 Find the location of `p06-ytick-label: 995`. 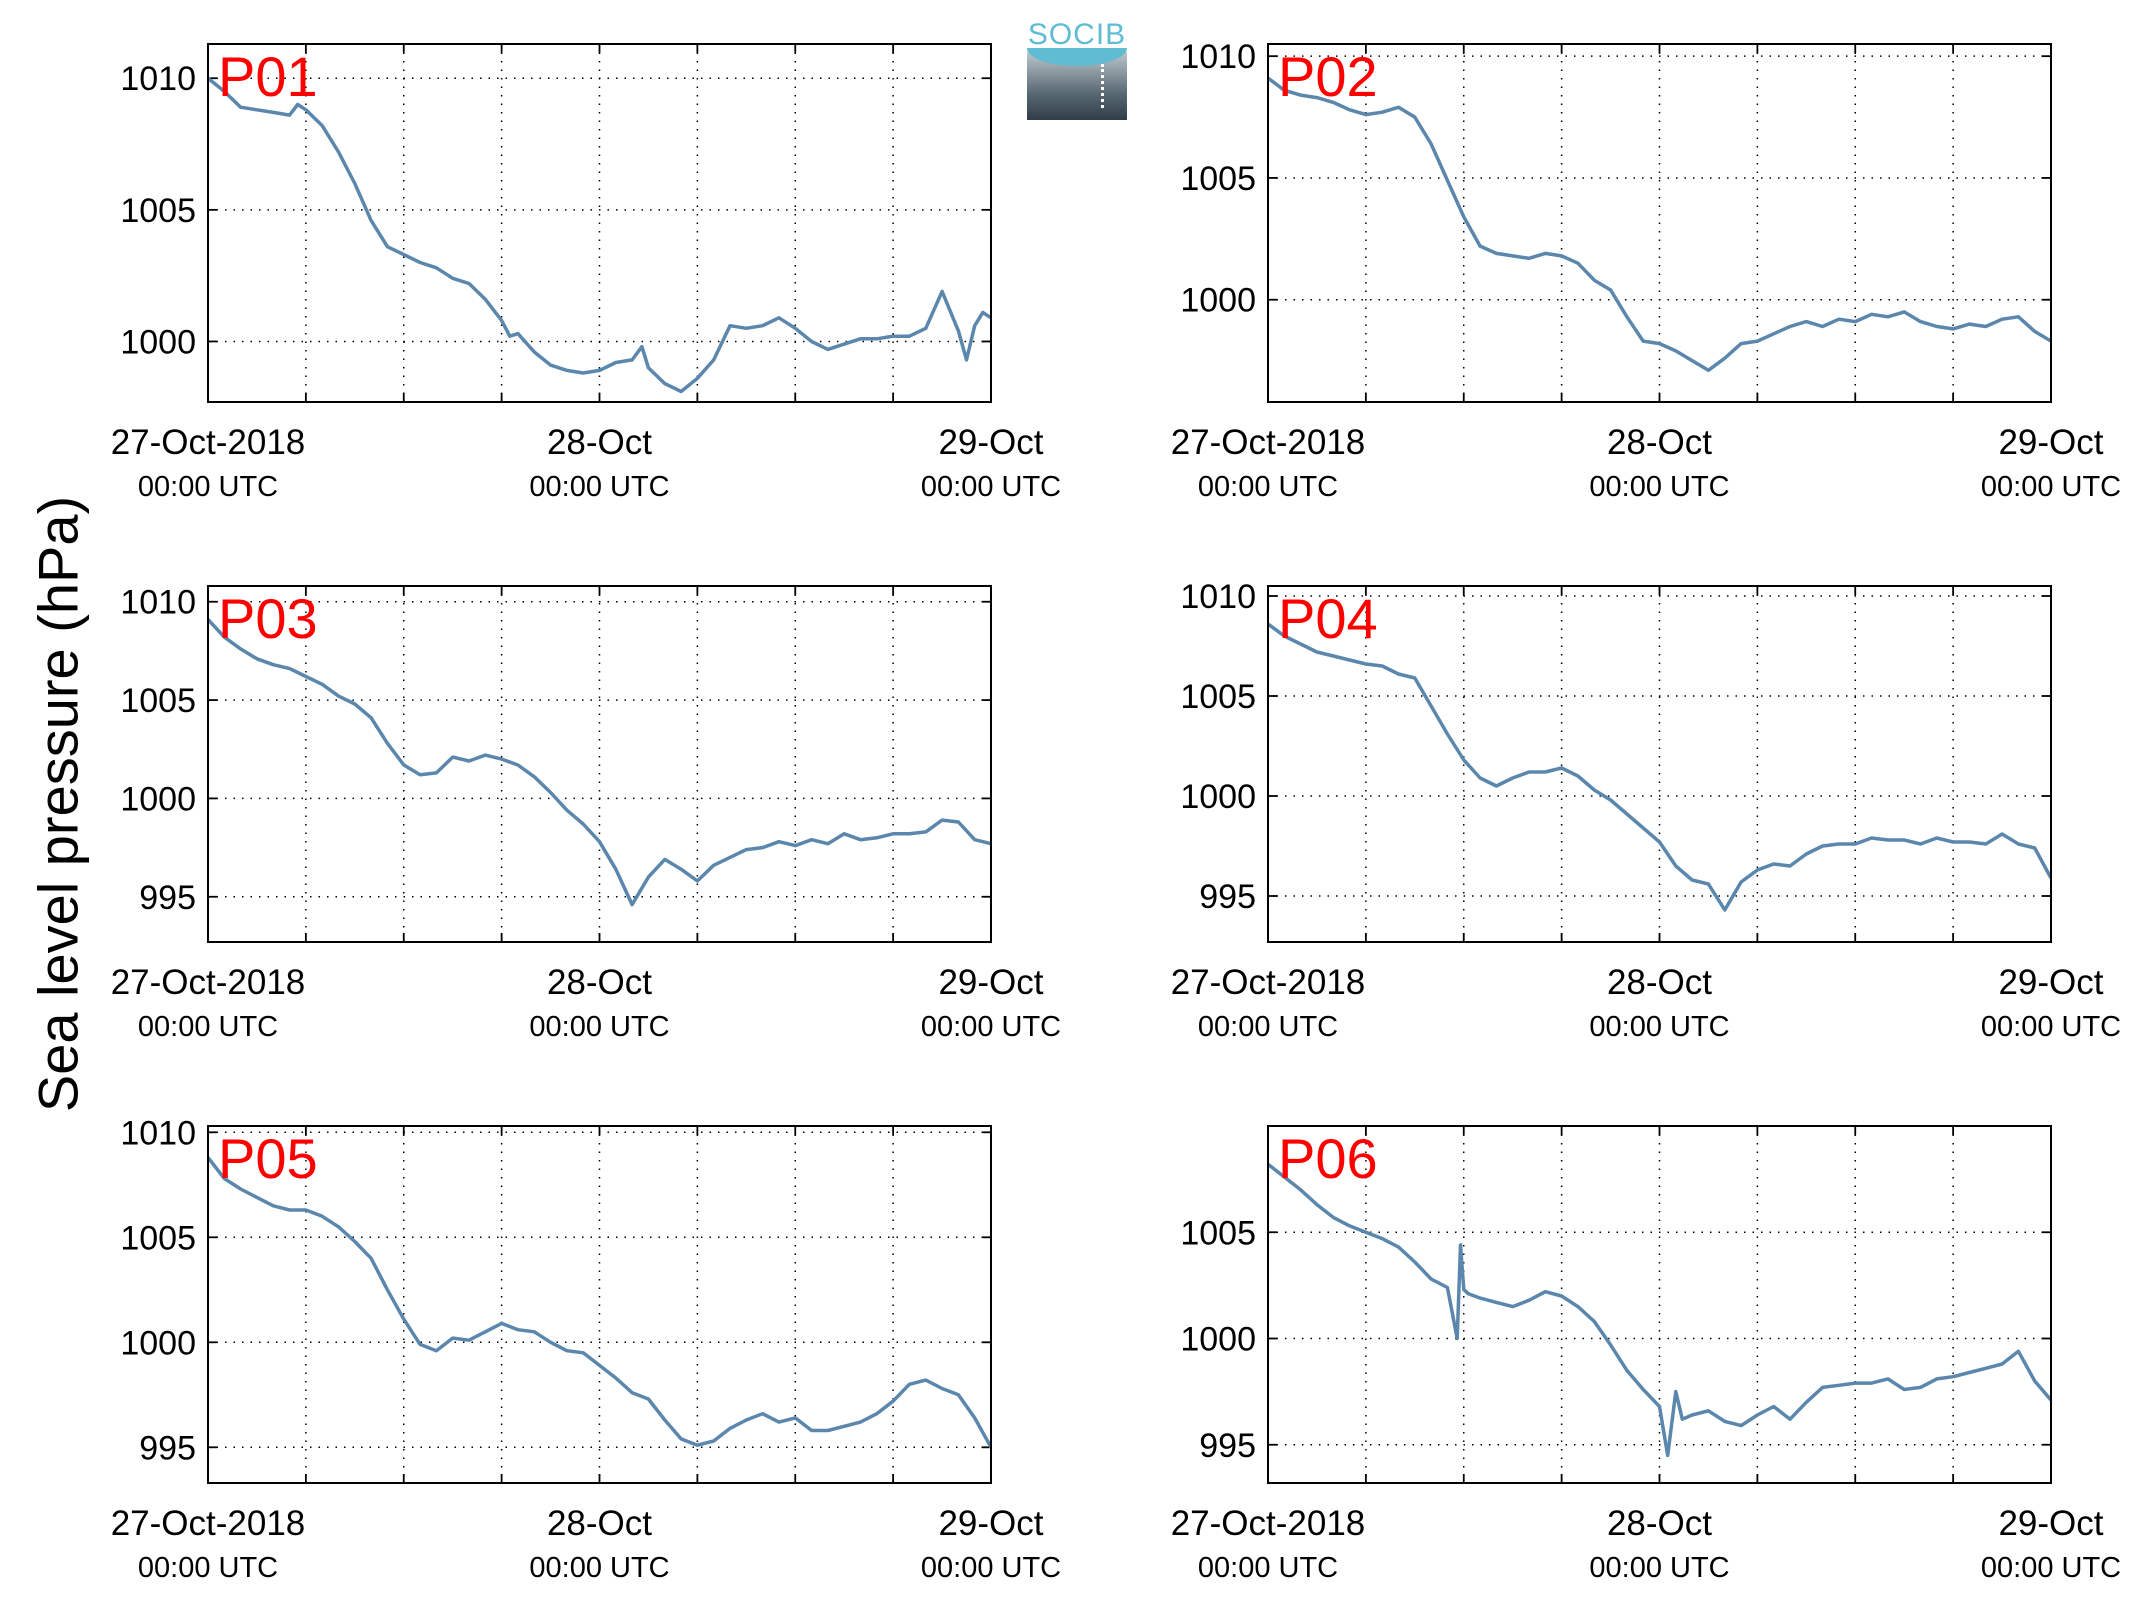

p06-ytick-label: 995 is located at coordinates (1227, 1446).